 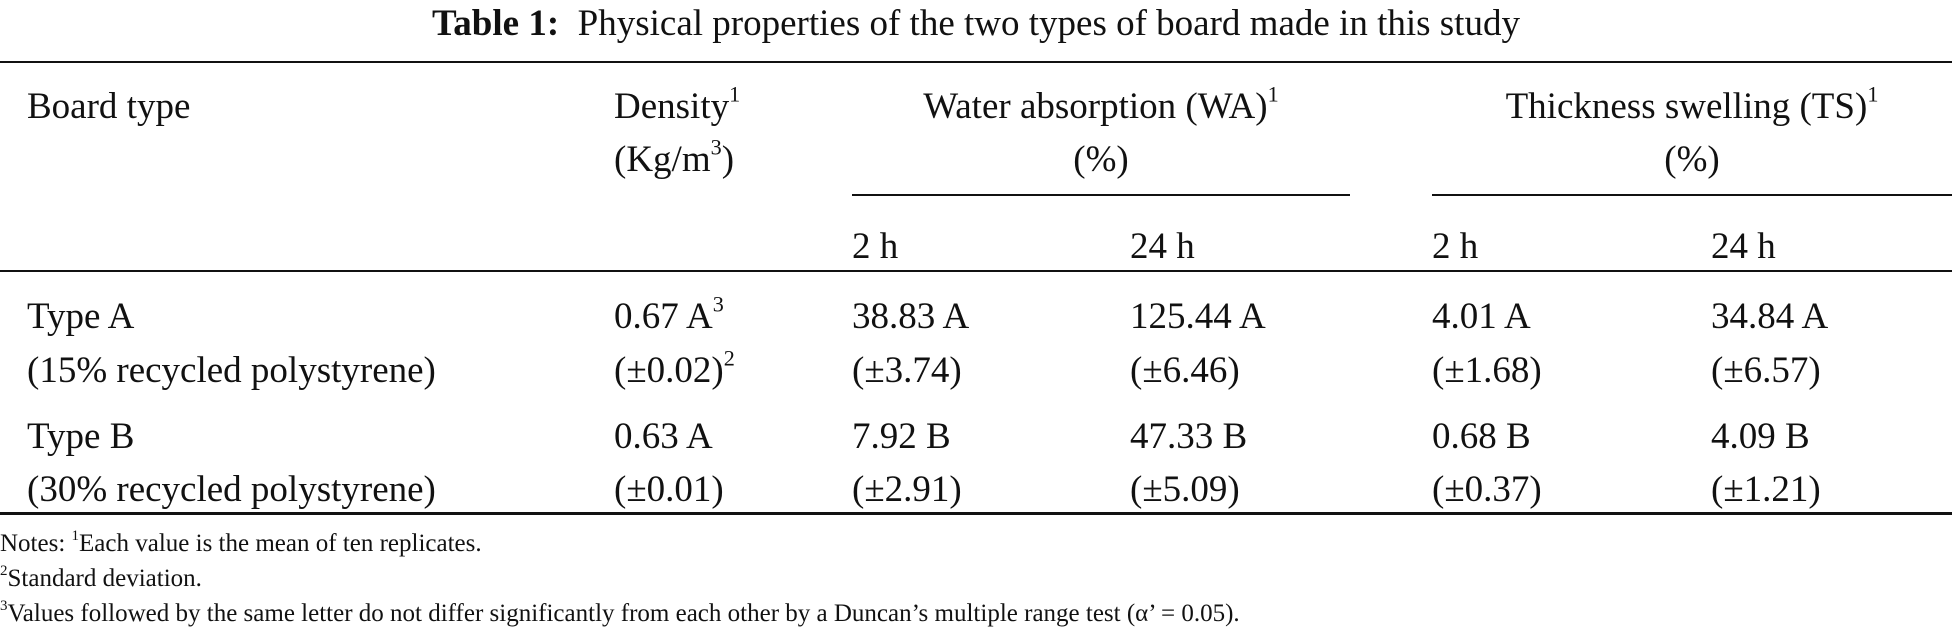 What do you see at coordinates (1487, 489) in the screenshot?
I see `row-b-ts-2h-sd: (±0.37)` at bounding box center [1487, 489].